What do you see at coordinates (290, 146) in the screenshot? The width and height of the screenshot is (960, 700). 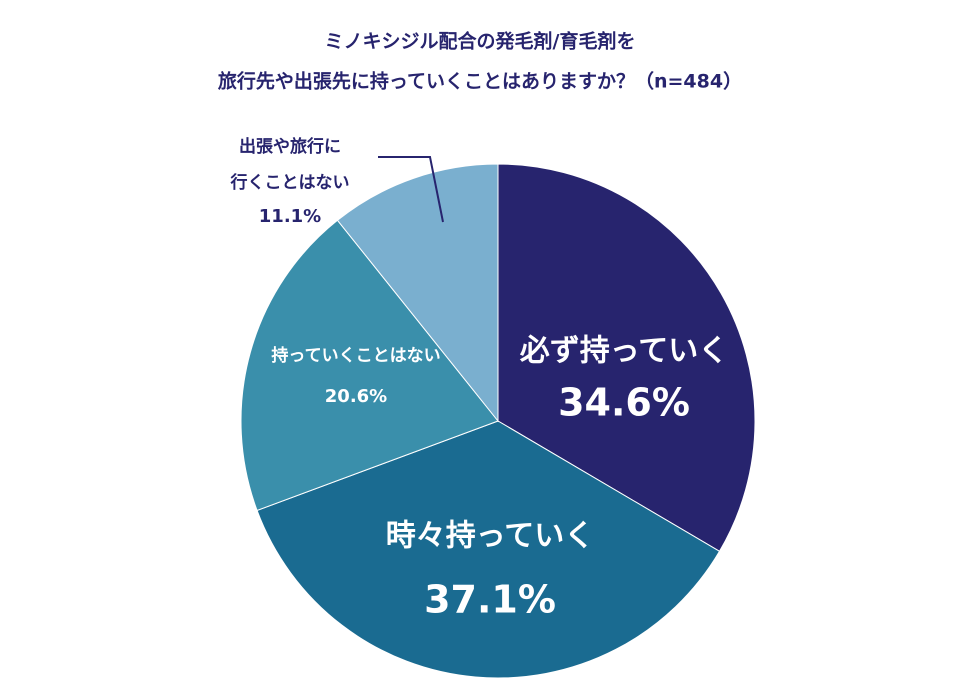 I see `category-label: 出張や旅行に` at bounding box center [290, 146].